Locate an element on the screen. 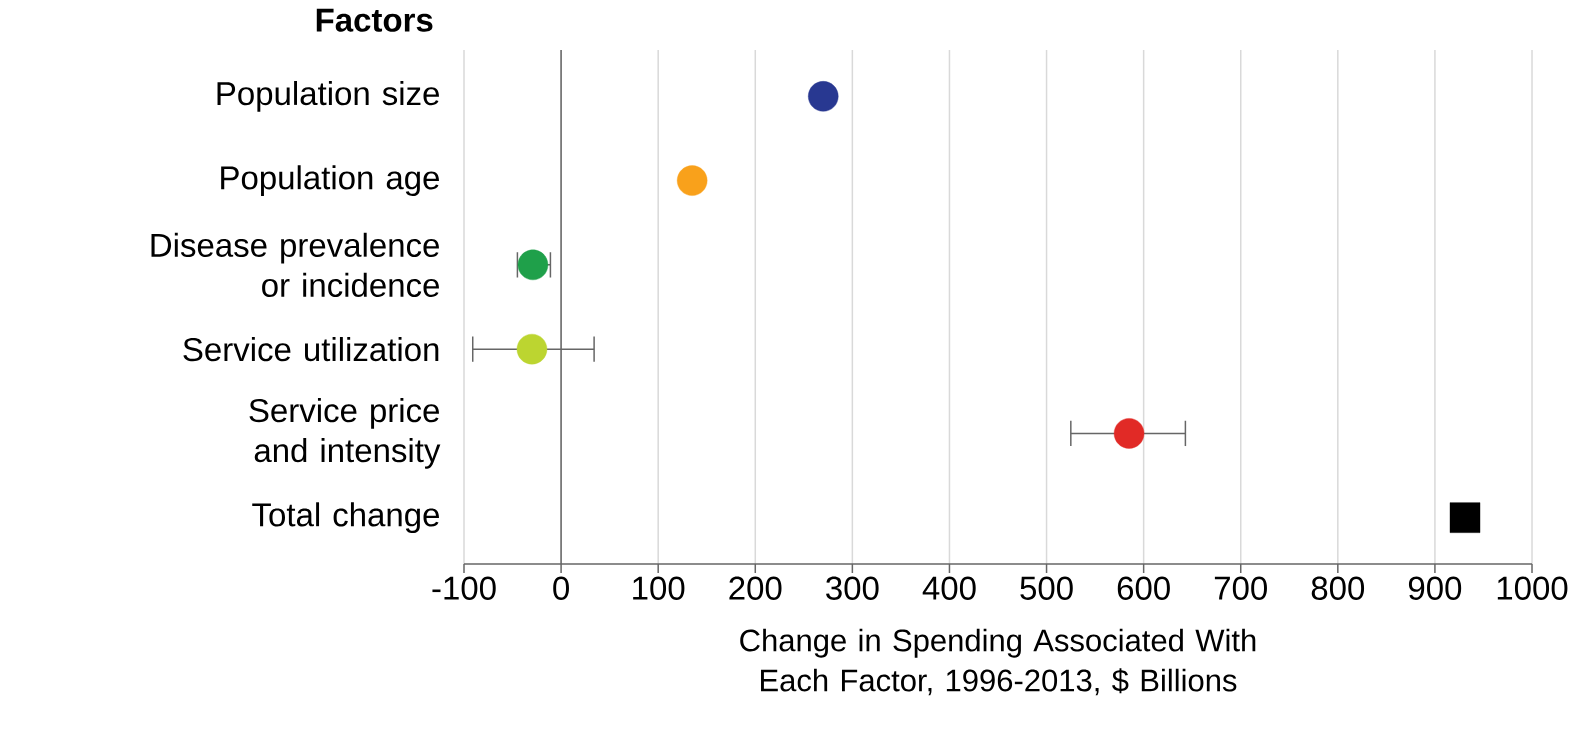 Image resolution: width=1591 pixels, height=752 pixels. y-tick-label: Population age is located at coordinates (330, 180).